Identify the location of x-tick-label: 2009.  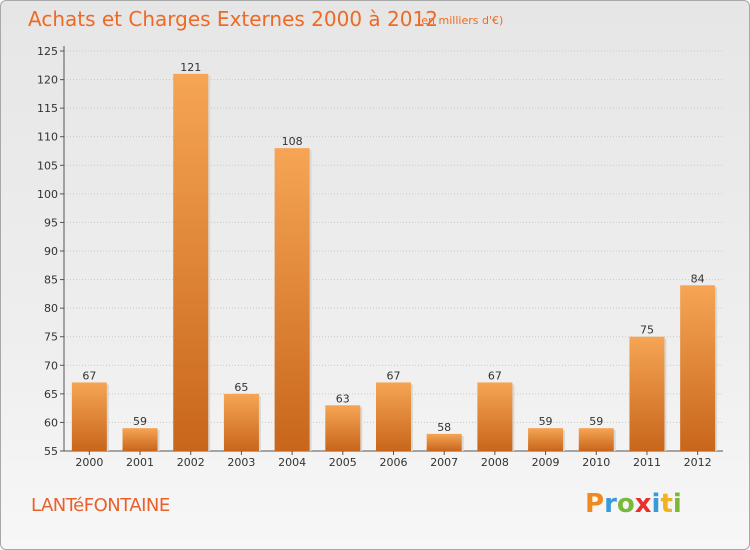
(546, 462).